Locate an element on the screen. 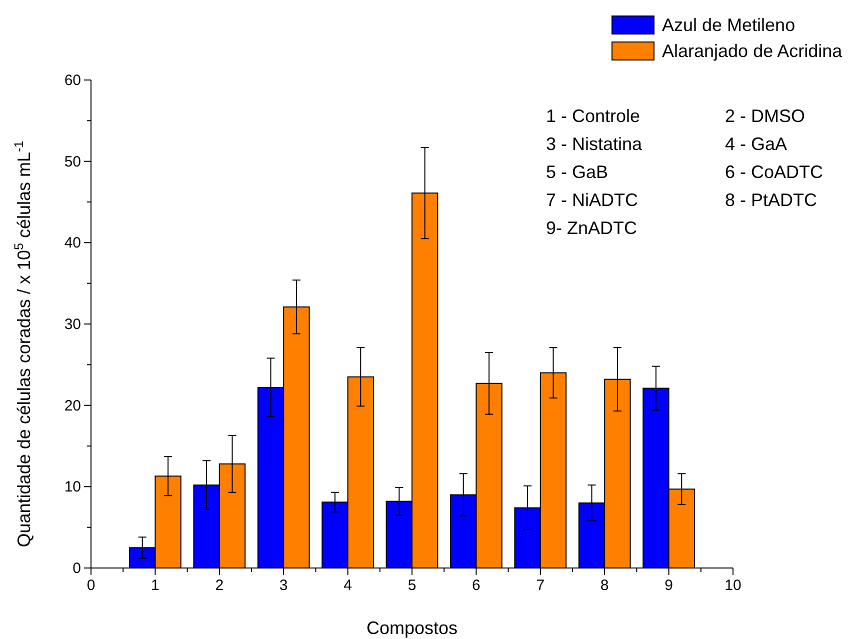  y-tick-label: 30 is located at coordinates (72, 324).